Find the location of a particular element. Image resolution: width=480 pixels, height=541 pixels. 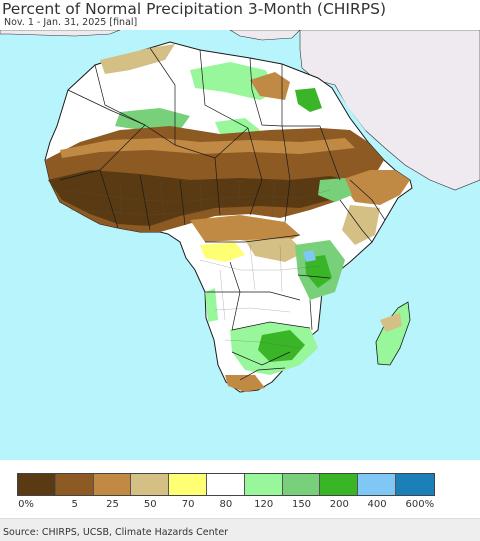

madagascar is located at coordinates (393, 333).